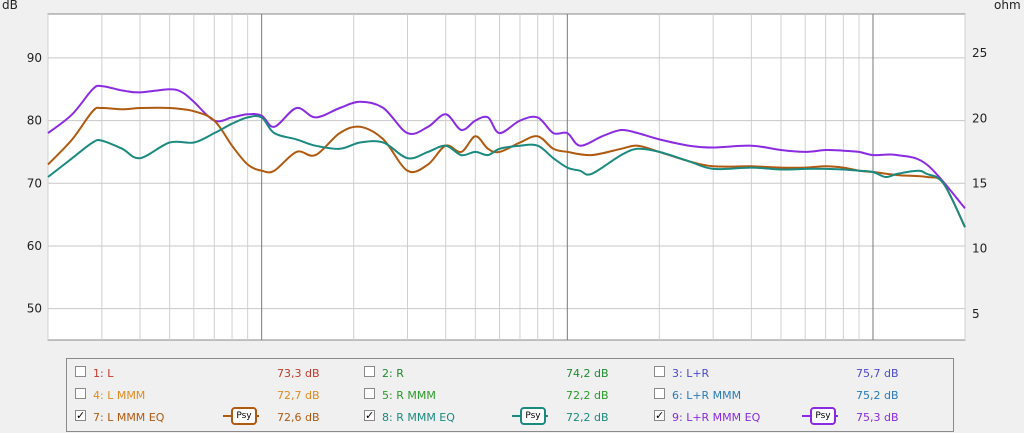 This screenshot has width=1024, height=433. I want to click on right-tick-label: 15, so click(979, 184).